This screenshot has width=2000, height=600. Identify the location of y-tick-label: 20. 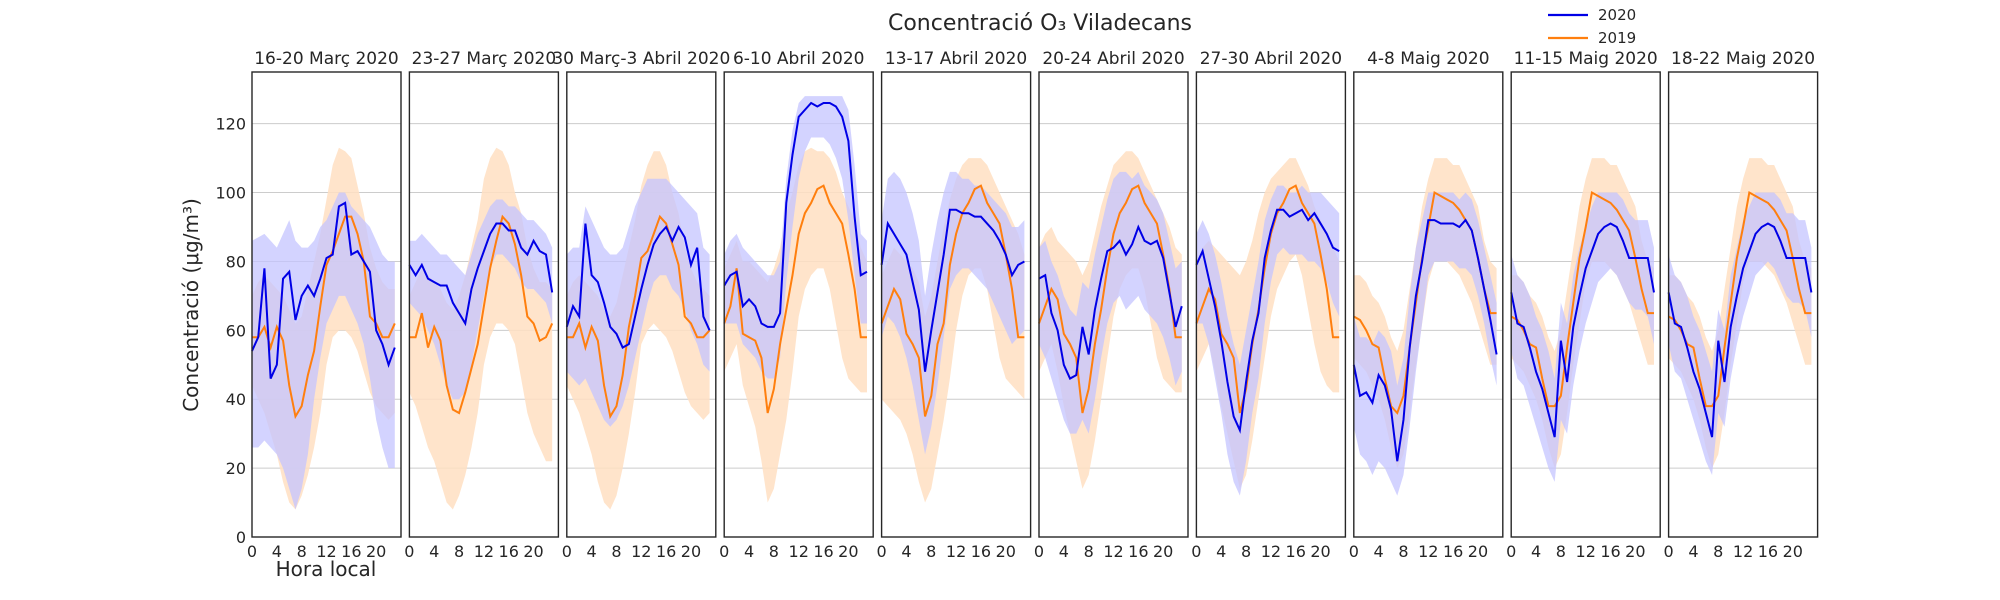
(236, 468).